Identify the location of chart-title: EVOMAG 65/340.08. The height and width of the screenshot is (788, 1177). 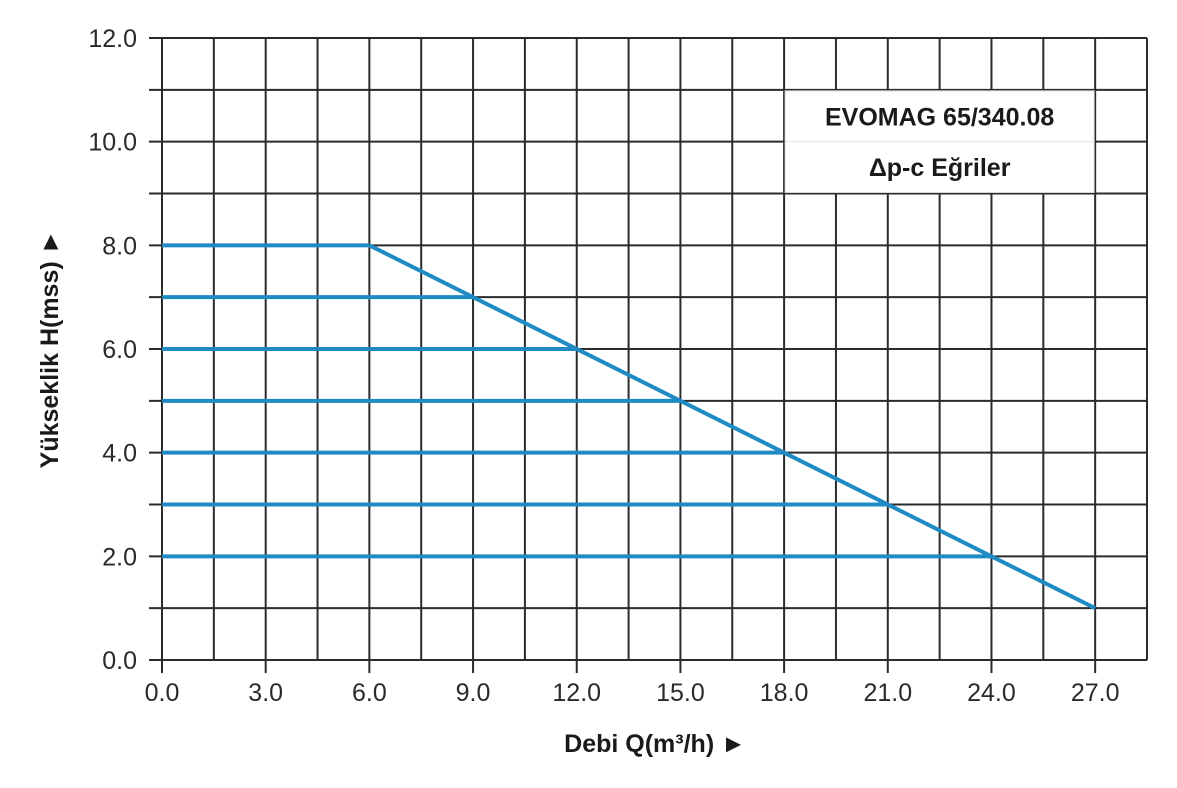
(939, 117).